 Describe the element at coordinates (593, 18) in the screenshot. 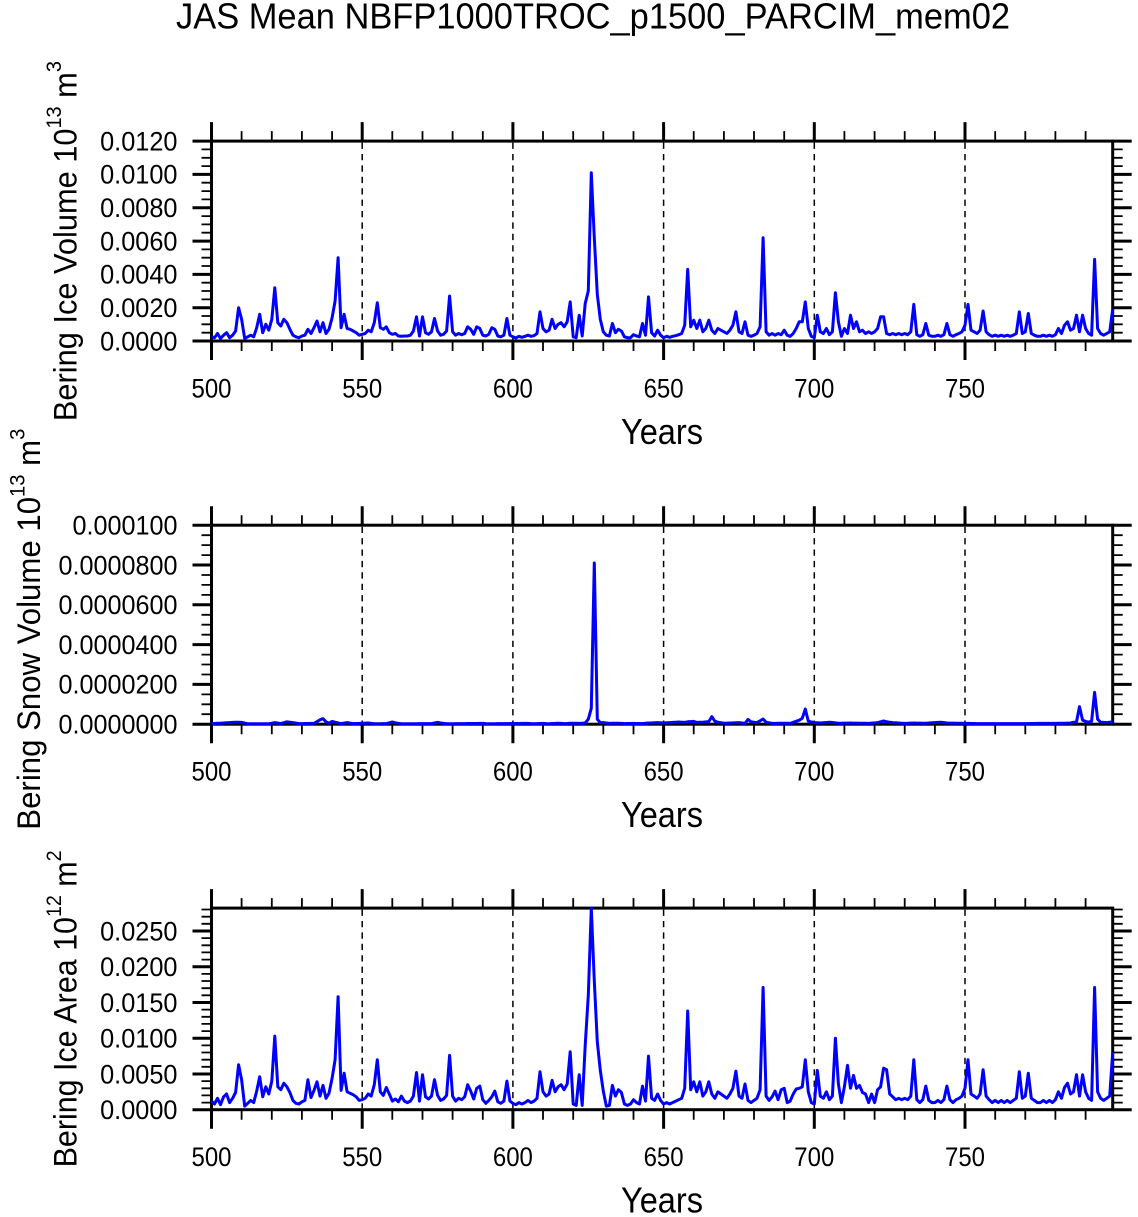

I see `svg-text:JAS Mean NBFP1000TROC_p1500_PA: JAS Mean NBFP1000TROC_p1500_PARCIM_mem02` at that location.